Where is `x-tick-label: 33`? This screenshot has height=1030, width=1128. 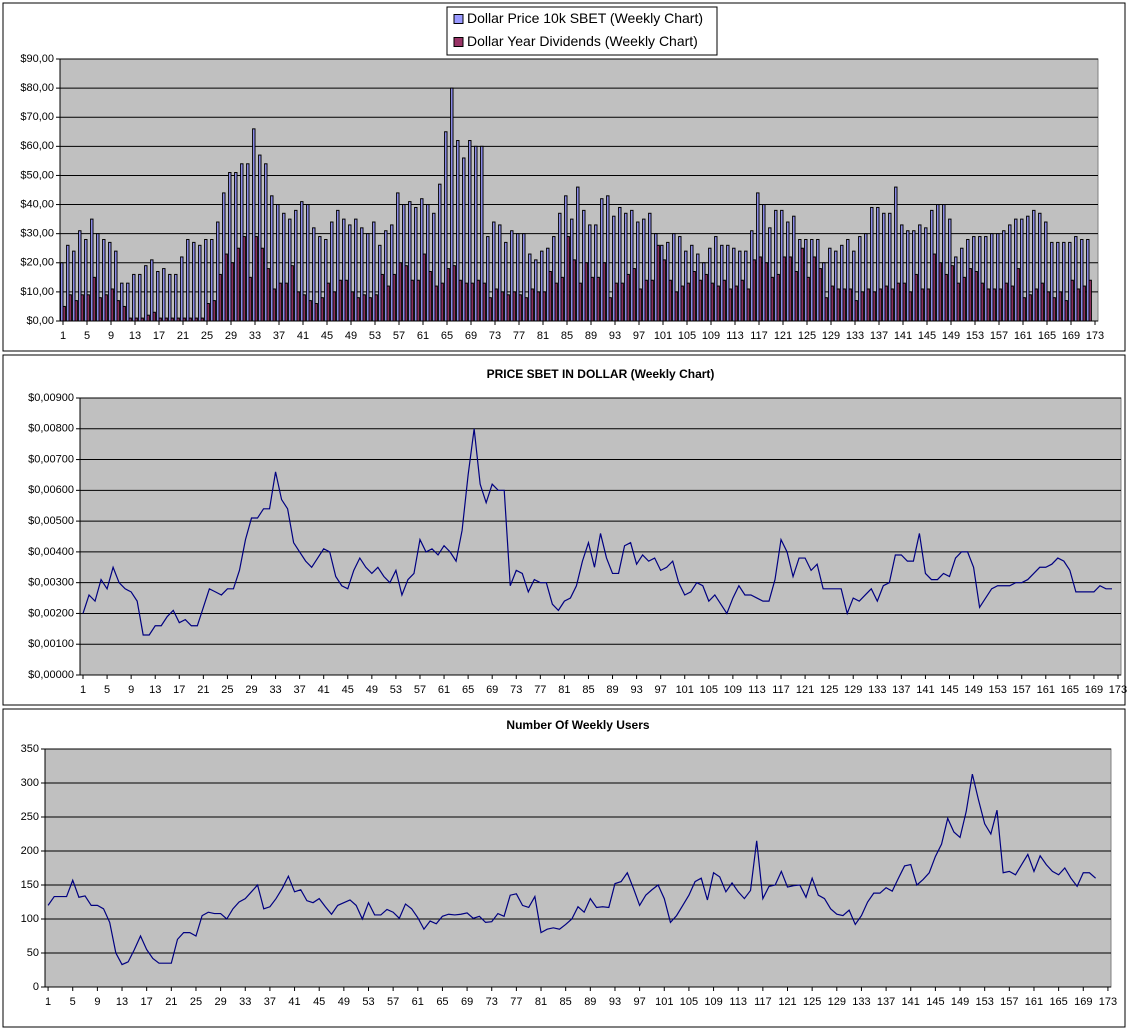 x-tick-label: 33 is located at coordinates (245, 1002).